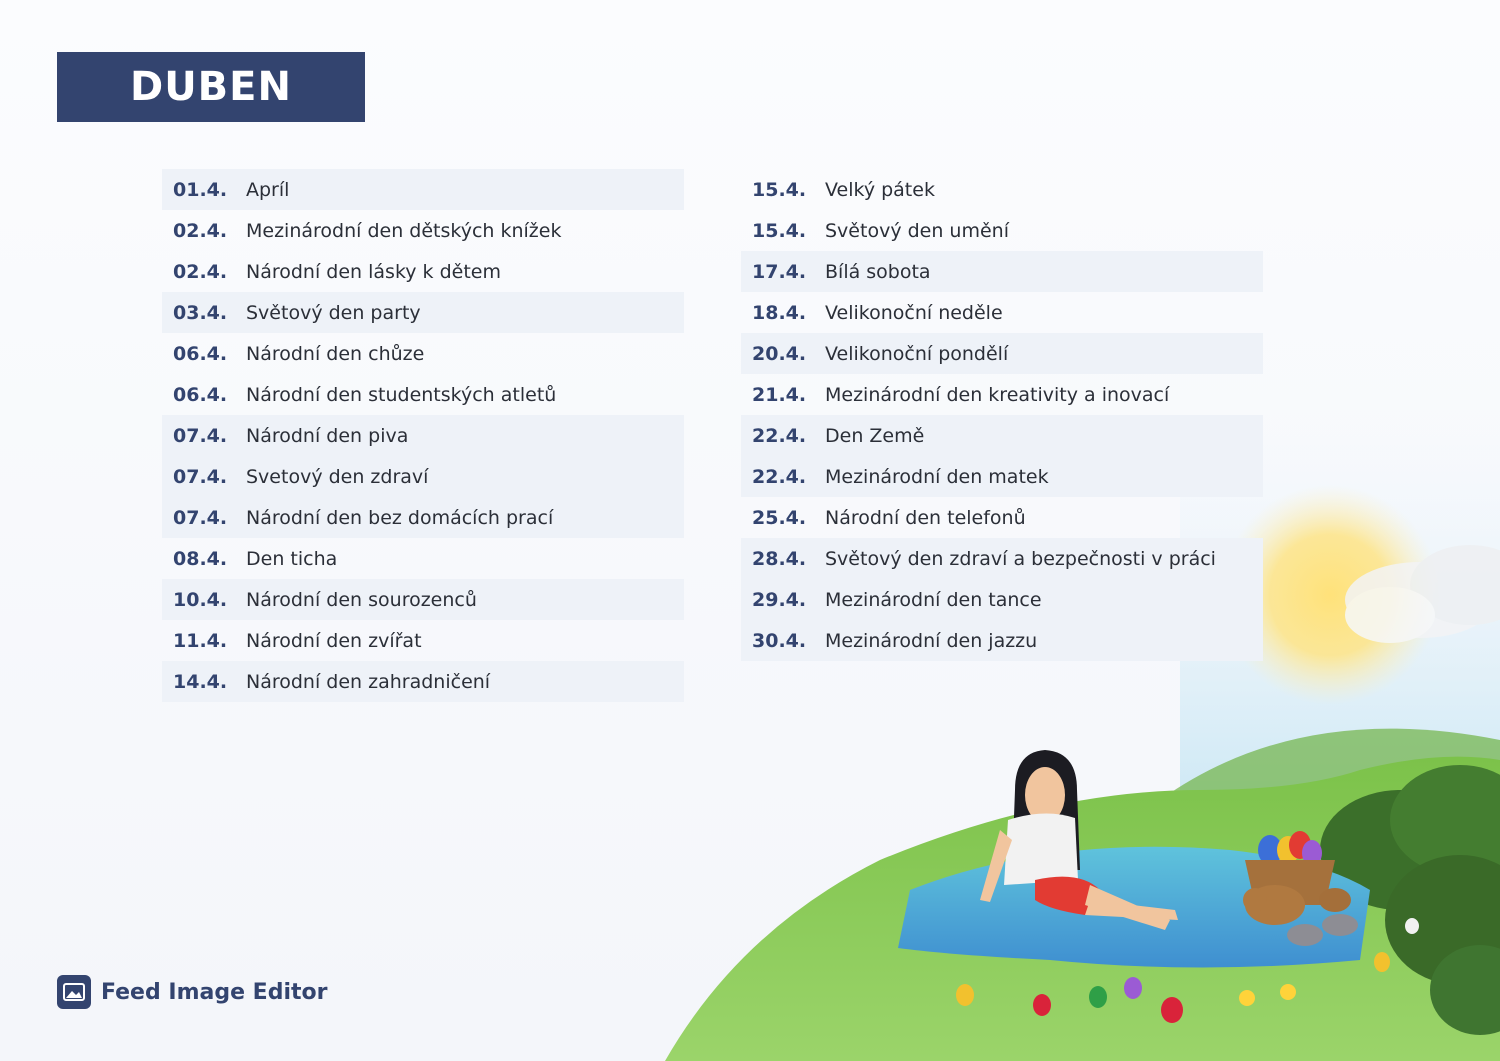  I want to click on brand-name: Feed Image Editor, so click(214, 992).